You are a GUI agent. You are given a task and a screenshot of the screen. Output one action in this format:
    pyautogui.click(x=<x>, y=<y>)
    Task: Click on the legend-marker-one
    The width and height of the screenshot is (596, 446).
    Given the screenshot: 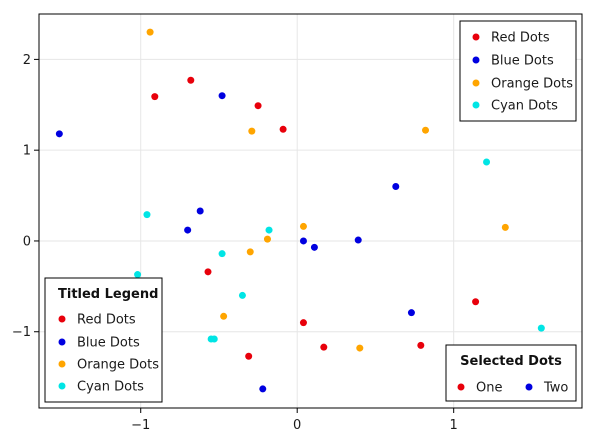 What is the action you would take?
    pyautogui.click(x=461, y=387)
    